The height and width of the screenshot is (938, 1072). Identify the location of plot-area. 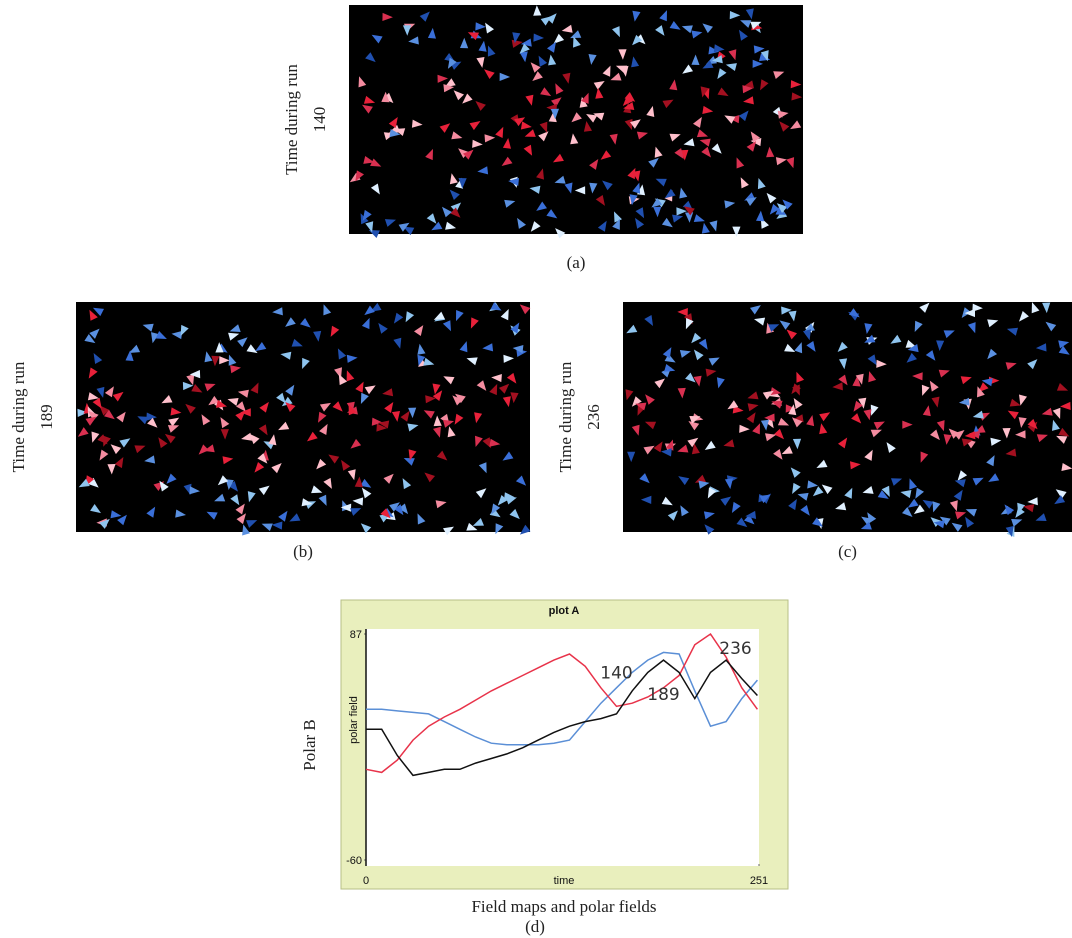
(562, 747).